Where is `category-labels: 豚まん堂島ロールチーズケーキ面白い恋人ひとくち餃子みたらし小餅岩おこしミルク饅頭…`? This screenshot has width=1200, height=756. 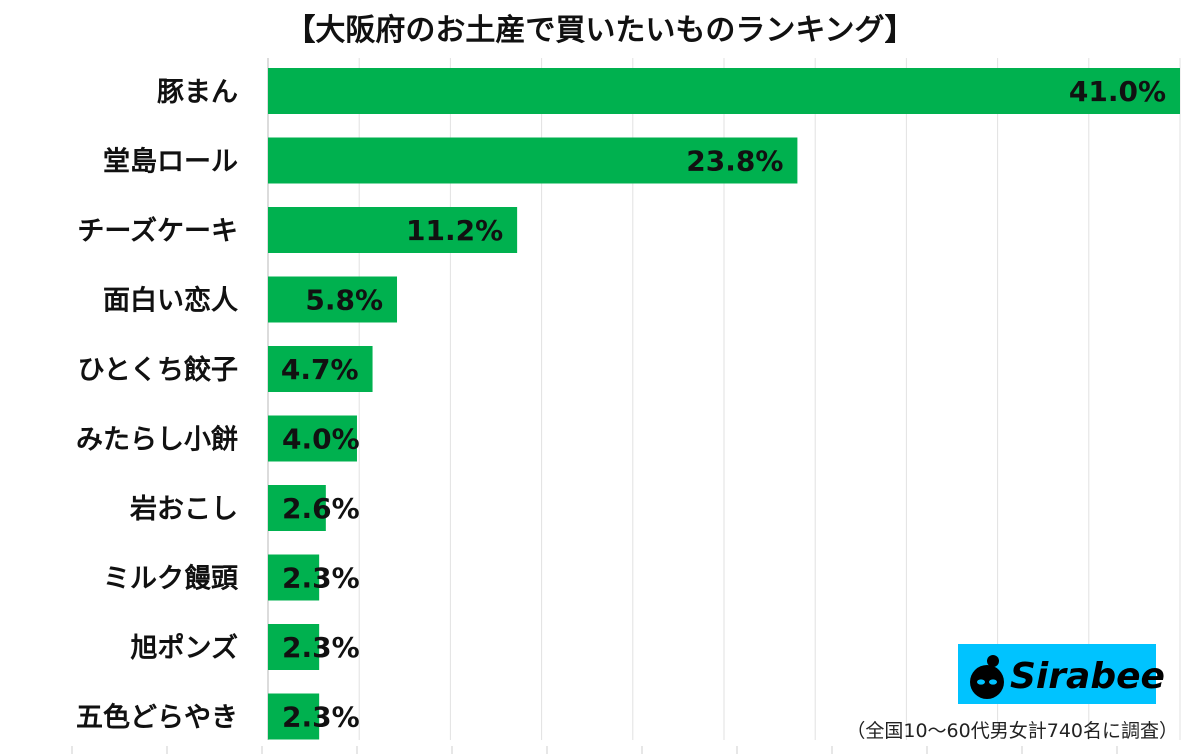 category-labels: 豚まん堂島ロールチーズケーキ面白い恋人ひとくち餃子みたらし小餅岩おこしミルク饅頭… is located at coordinates (157, 405).